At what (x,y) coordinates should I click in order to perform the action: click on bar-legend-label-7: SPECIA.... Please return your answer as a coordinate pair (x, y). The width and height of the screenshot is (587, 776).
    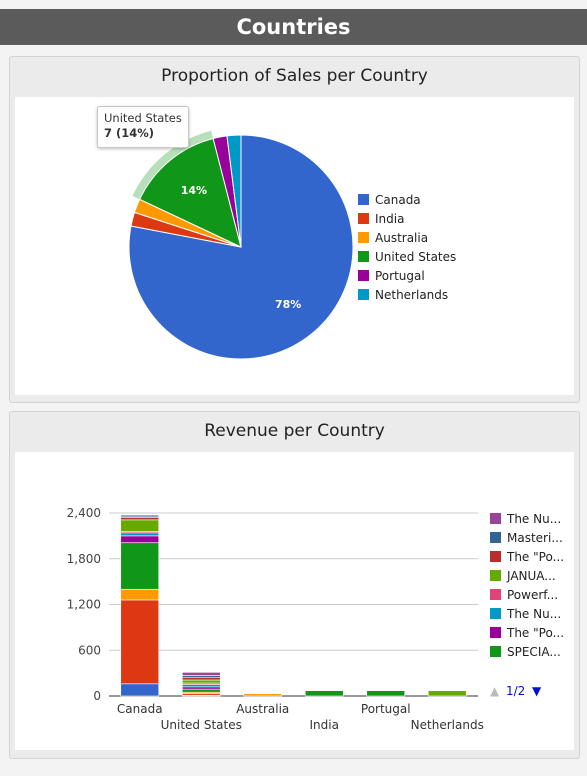
    Looking at the image, I should click on (534, 652).